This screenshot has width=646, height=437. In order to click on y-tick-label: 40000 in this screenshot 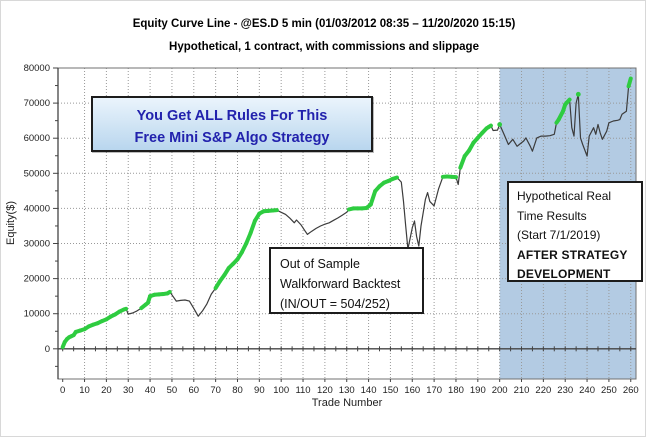, I will do `click(37, 208)`.